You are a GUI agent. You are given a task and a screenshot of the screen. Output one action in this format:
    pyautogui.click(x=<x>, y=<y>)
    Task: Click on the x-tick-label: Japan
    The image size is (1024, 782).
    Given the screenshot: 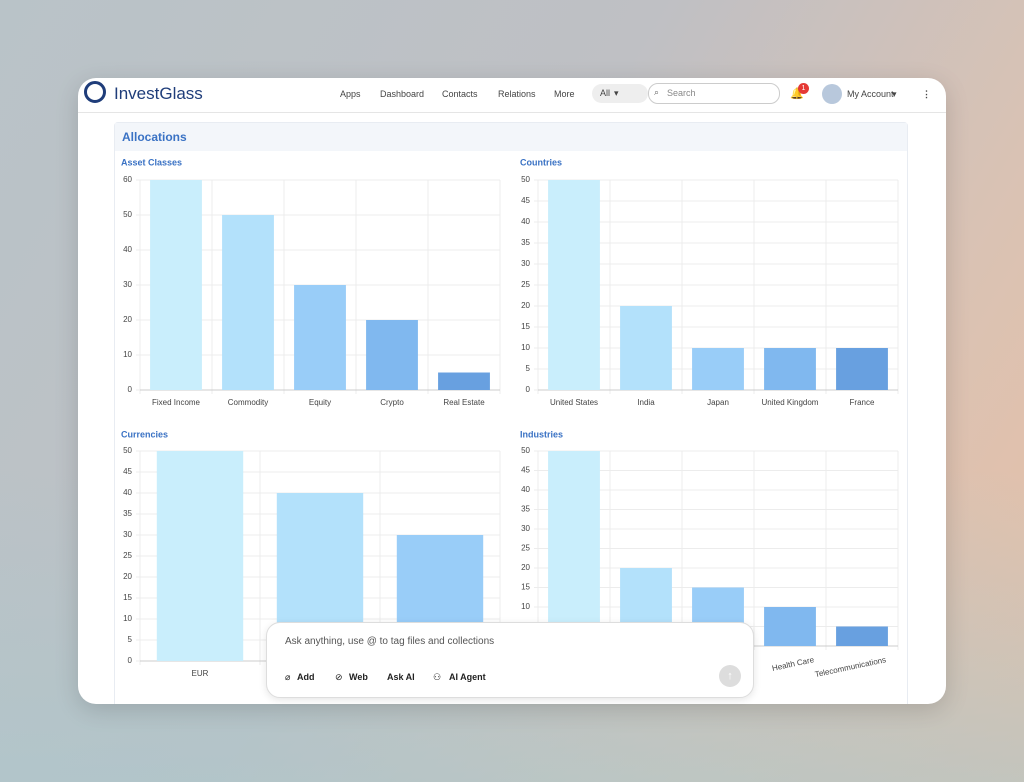 What is the action you would take?
    pyautogui.click(x=718, y=402)
    